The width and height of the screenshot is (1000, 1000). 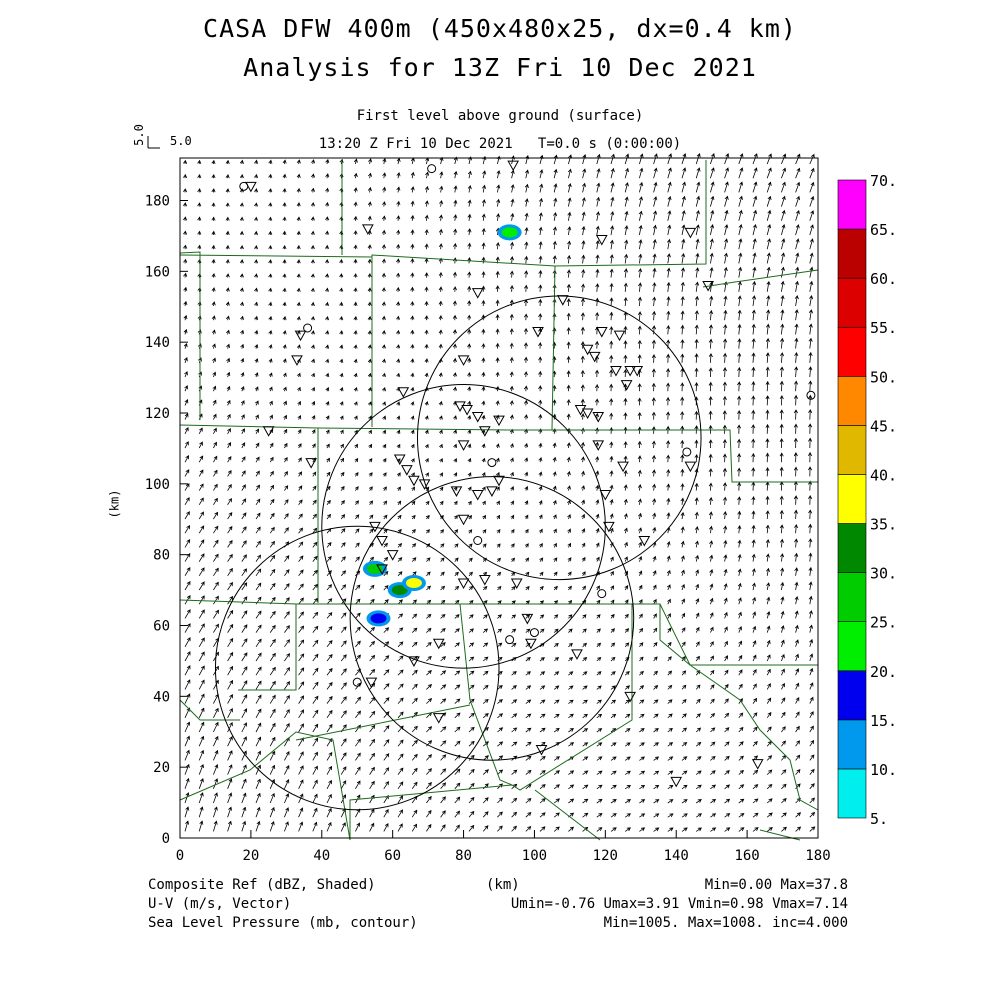 I want to click on x-tick-label: 120, so click(x=605, y=856).